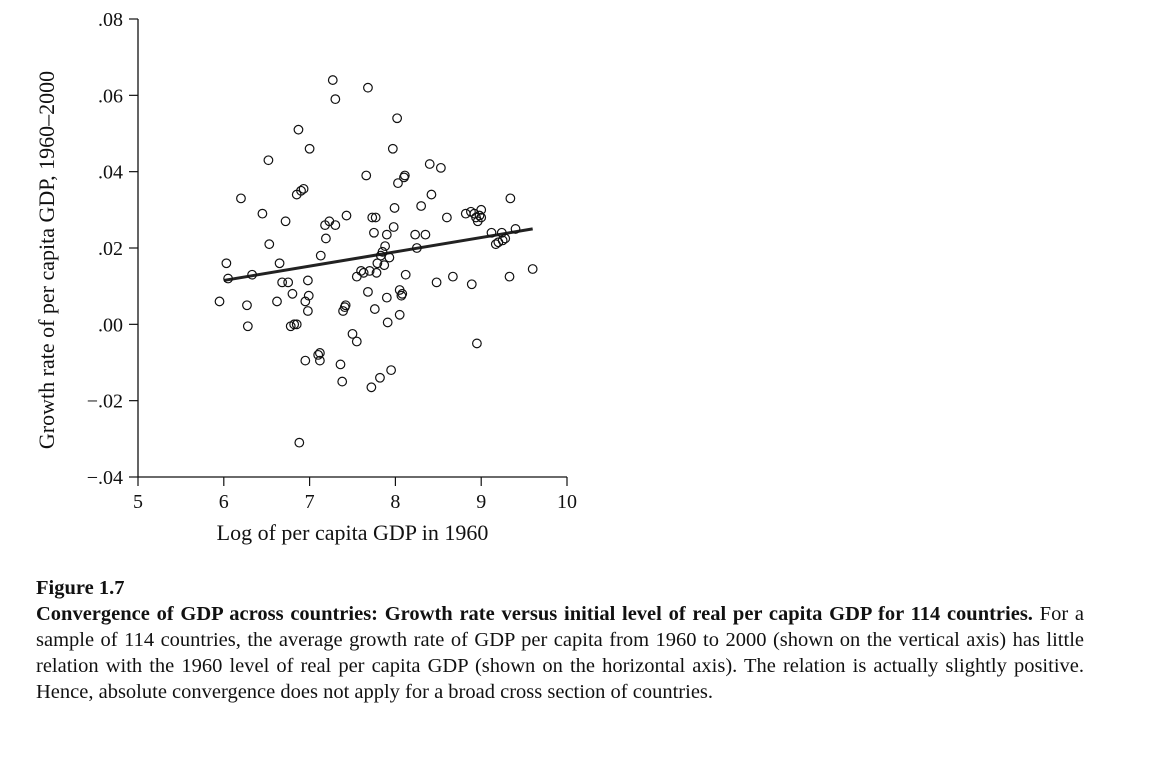  I want to click on y-tick-label: .02, so click(110, 249).